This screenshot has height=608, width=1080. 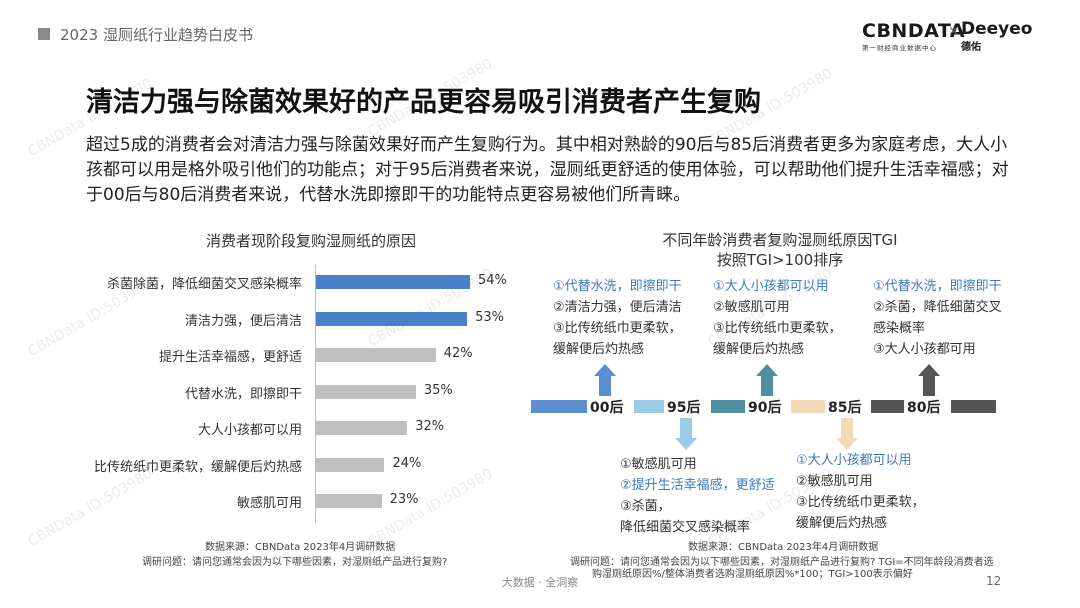 I want to click on timeline-label-80: 80后, so click(x=924, y=408).